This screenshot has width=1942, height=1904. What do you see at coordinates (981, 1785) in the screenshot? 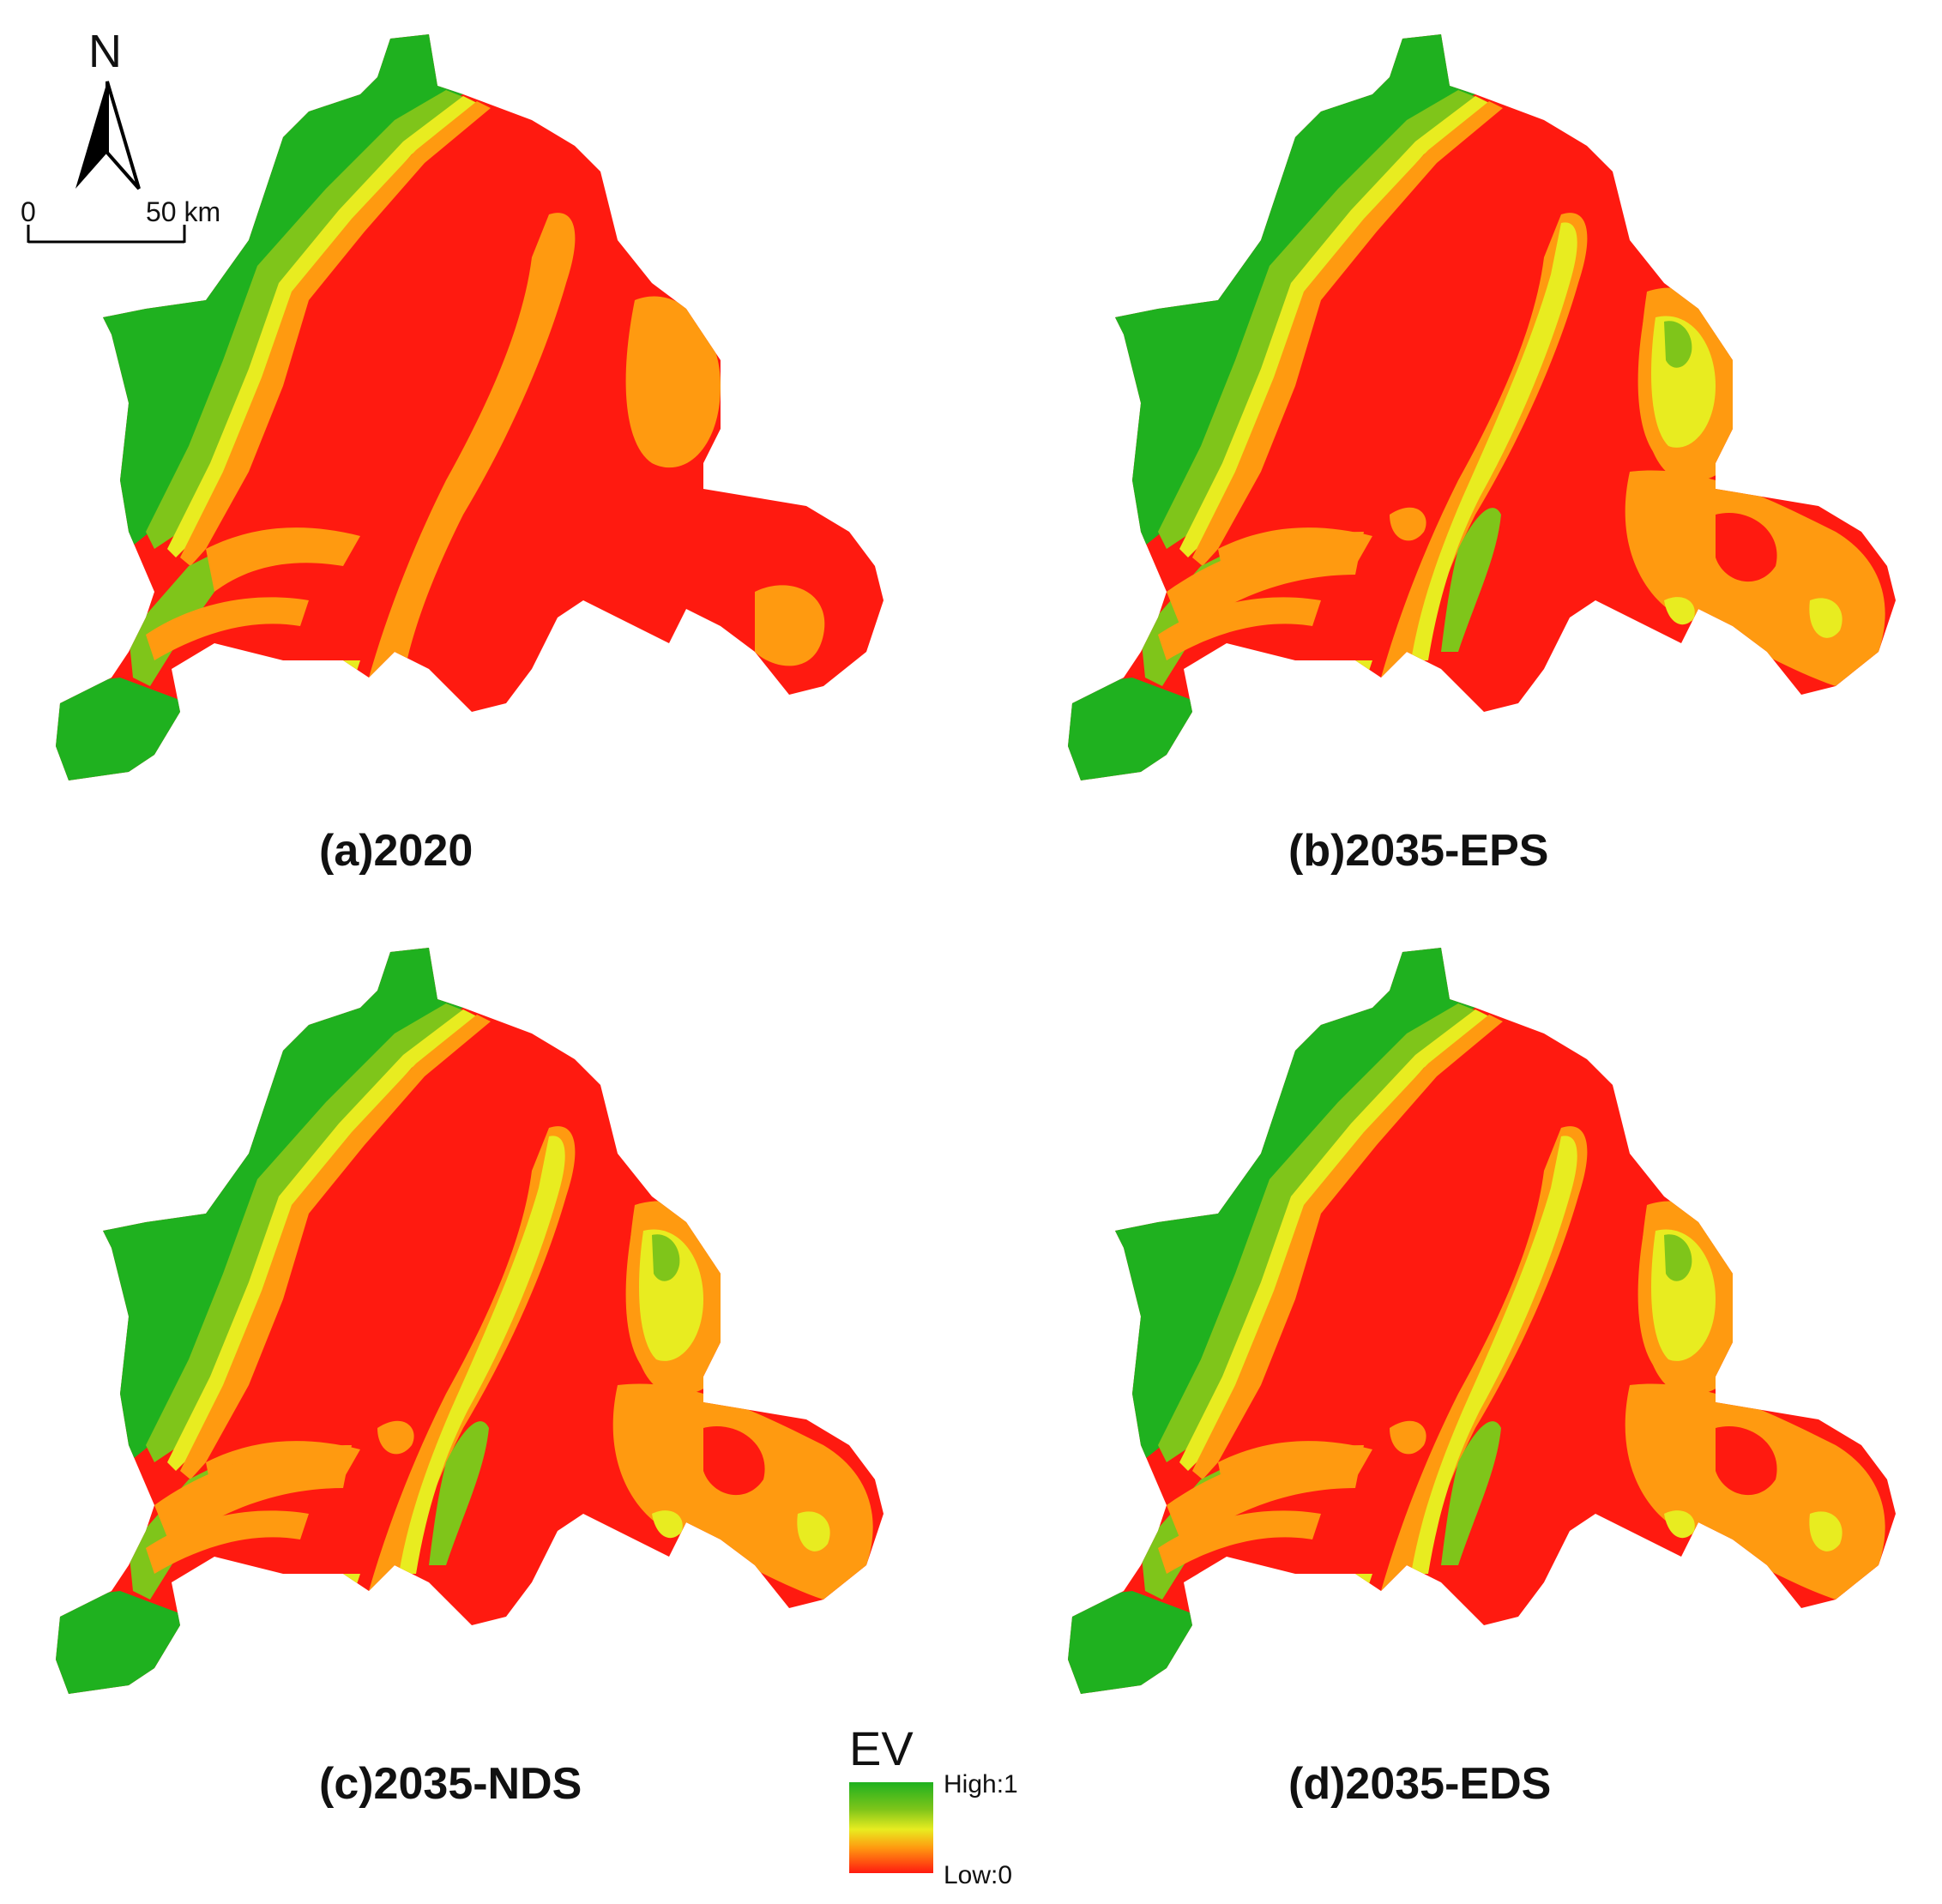
I see `legend-high-label: High:1` at bounding box center [981, 1785].